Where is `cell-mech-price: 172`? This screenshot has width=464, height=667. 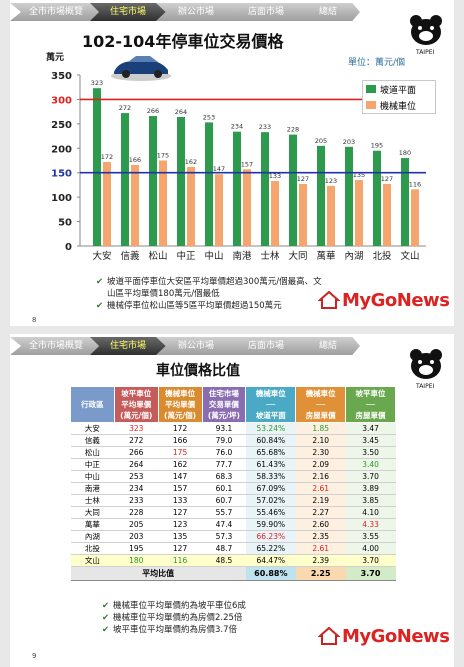
cell-mech-price: 172 is located at coordinates (180, 428).